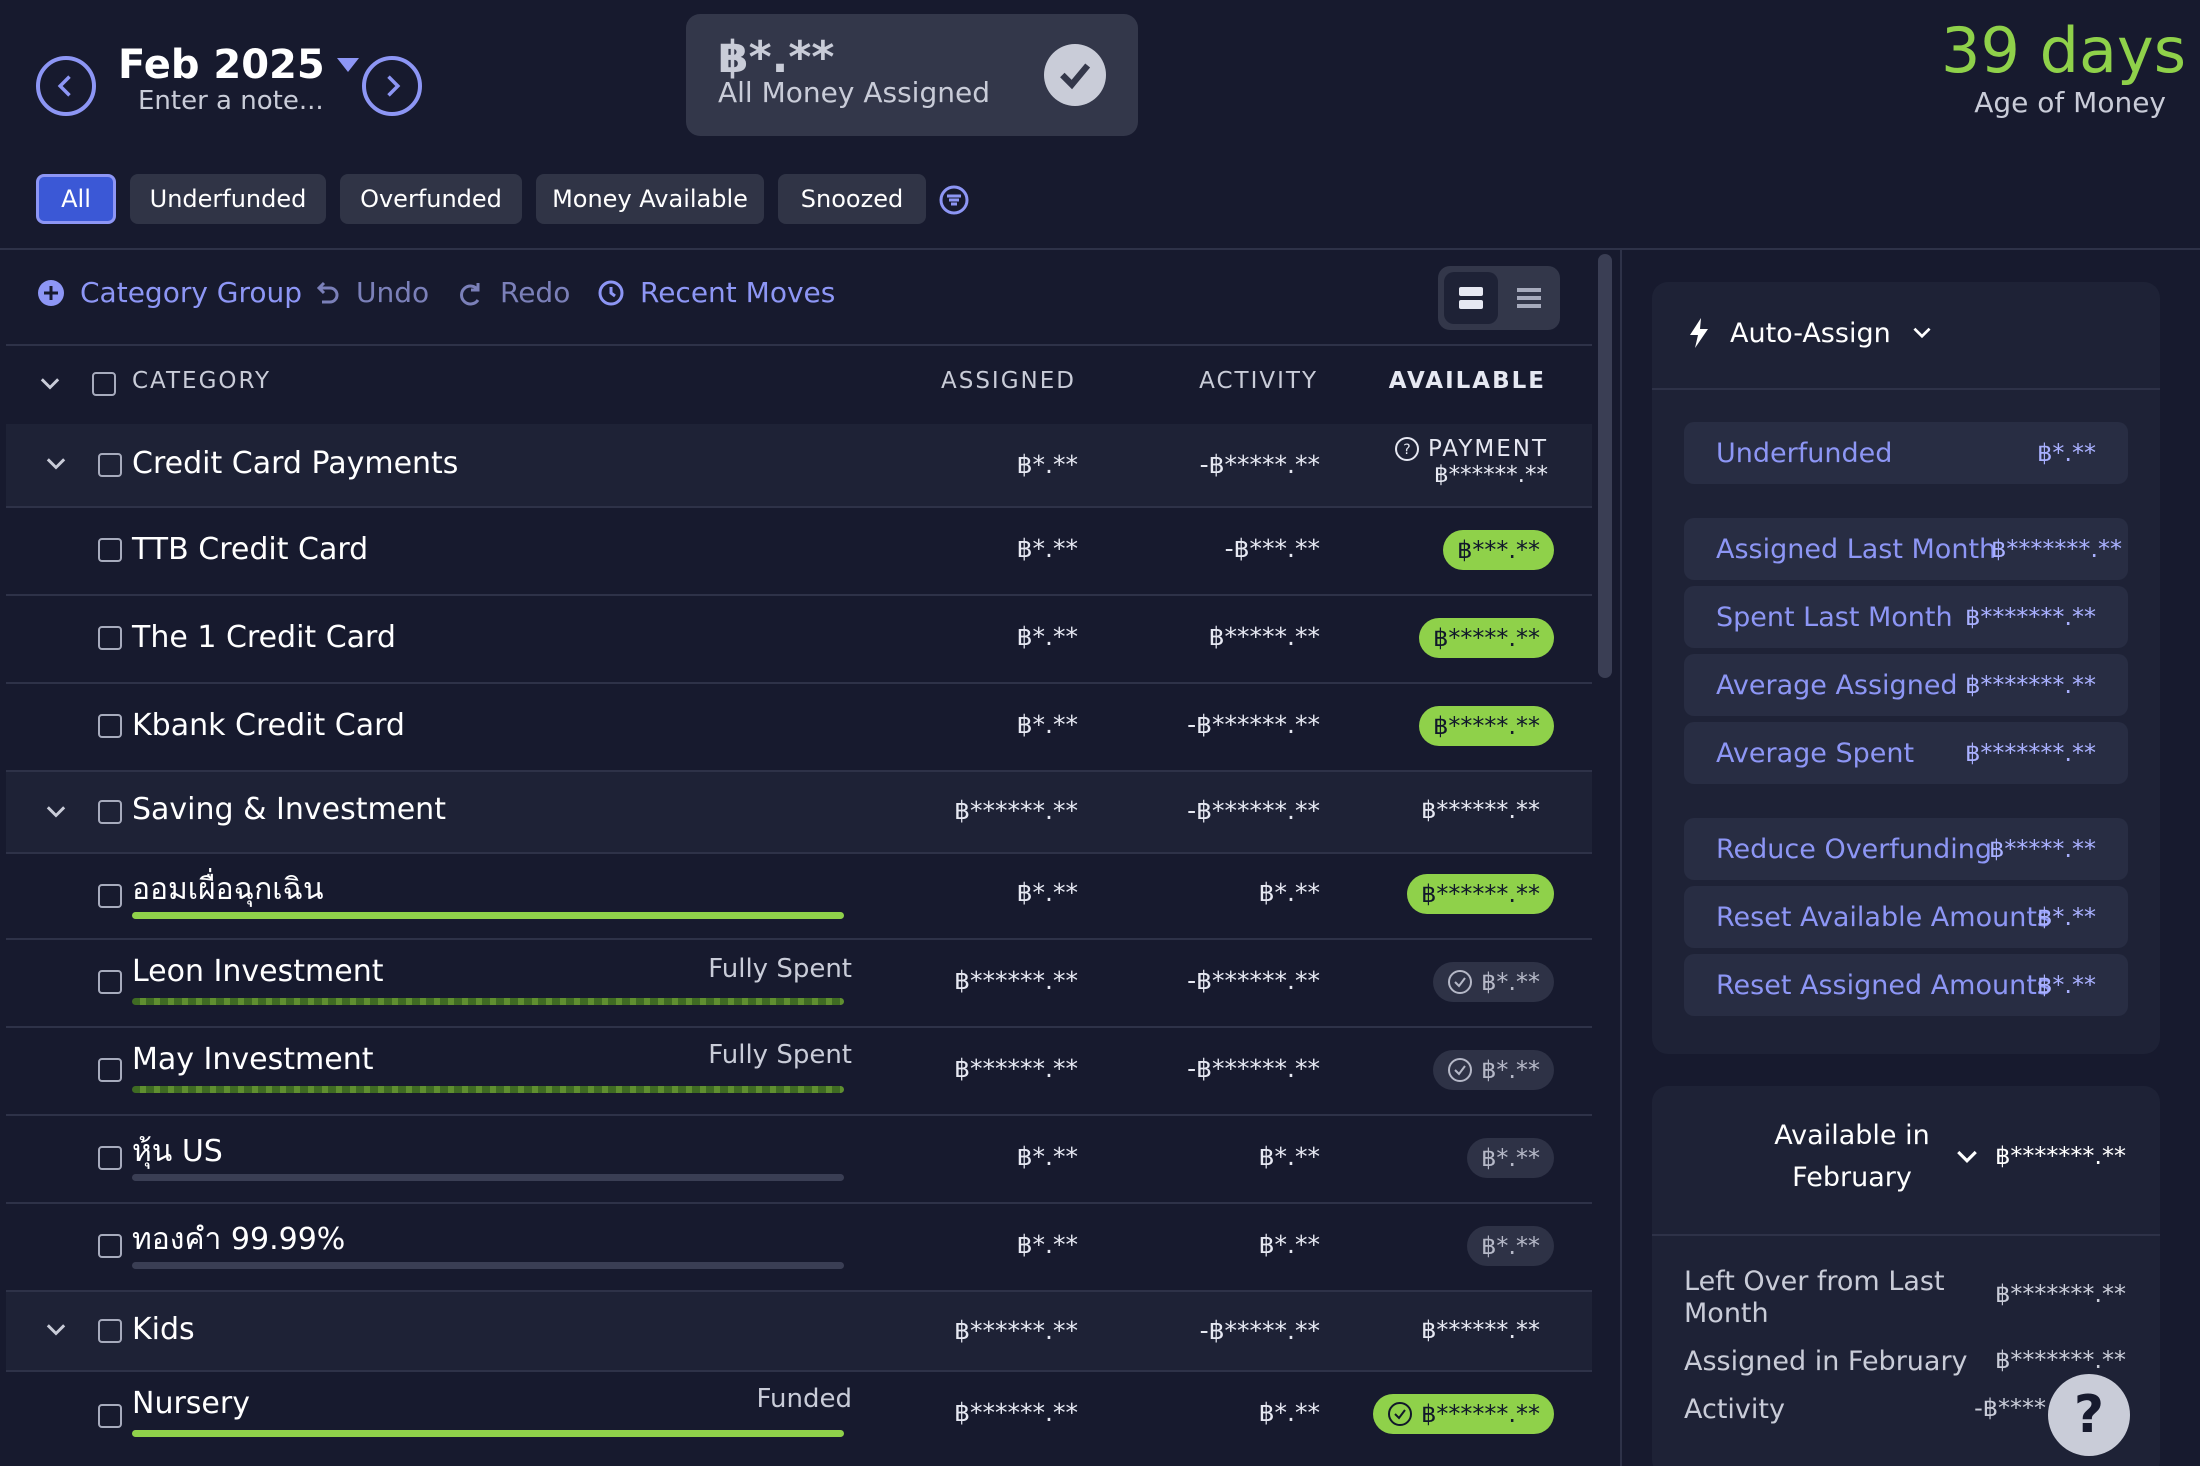 The width and height of the screenshot is (2200, 1466). Describe the element at coordinates (799, 1159) in the screenshot. I see `category-row-us-stocks: หุ้น US ฿*.** ฿*.** ฿*.**` at that location.